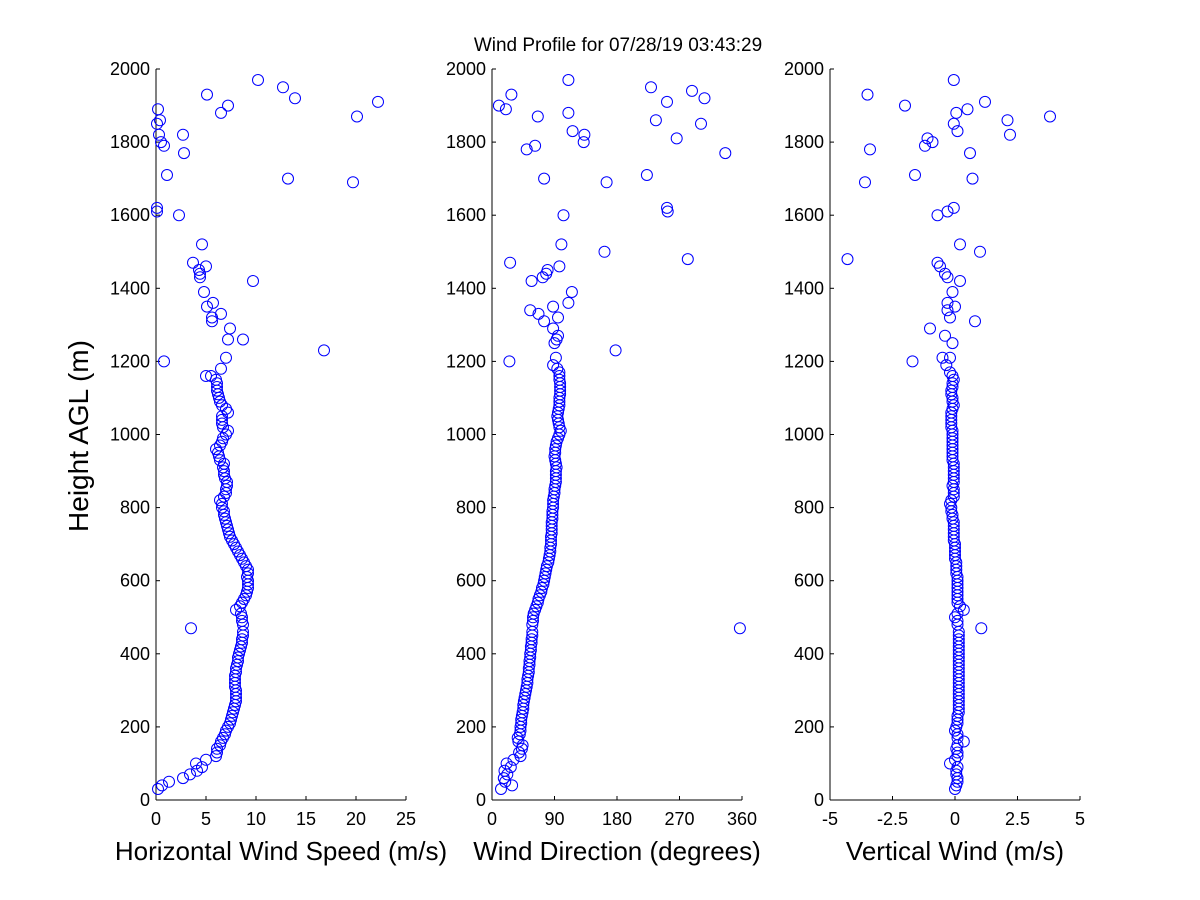 This screenshot has height=900, width=1200. Describe the element at coordinates (617, 851) in the screenshot. I see `x-axis-title: Wind Direction (degrees)` at that location.